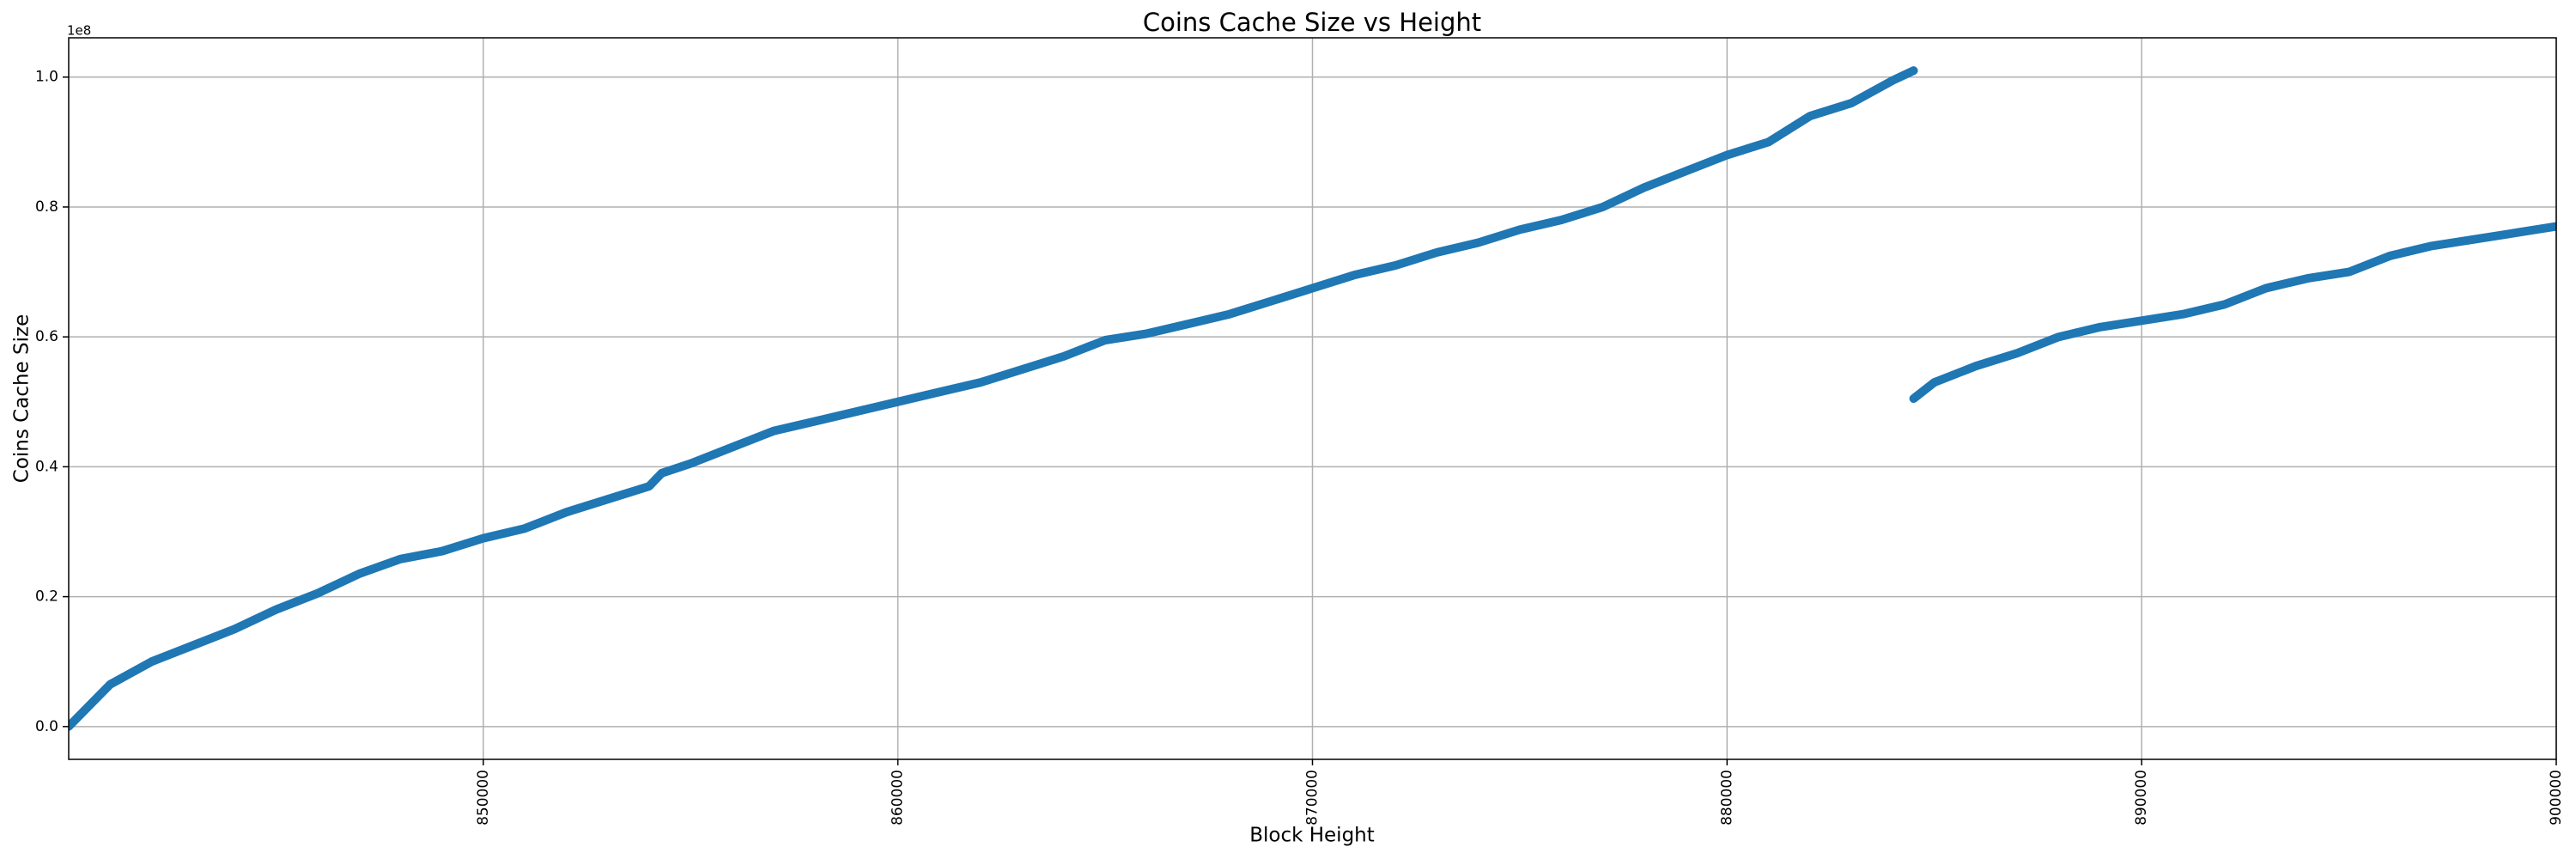 This screenshot has width=2576, height=859. Describe the element at coordinates (46, 78) in the screenshot. I see `y-tick-label: 1.0` at that location.